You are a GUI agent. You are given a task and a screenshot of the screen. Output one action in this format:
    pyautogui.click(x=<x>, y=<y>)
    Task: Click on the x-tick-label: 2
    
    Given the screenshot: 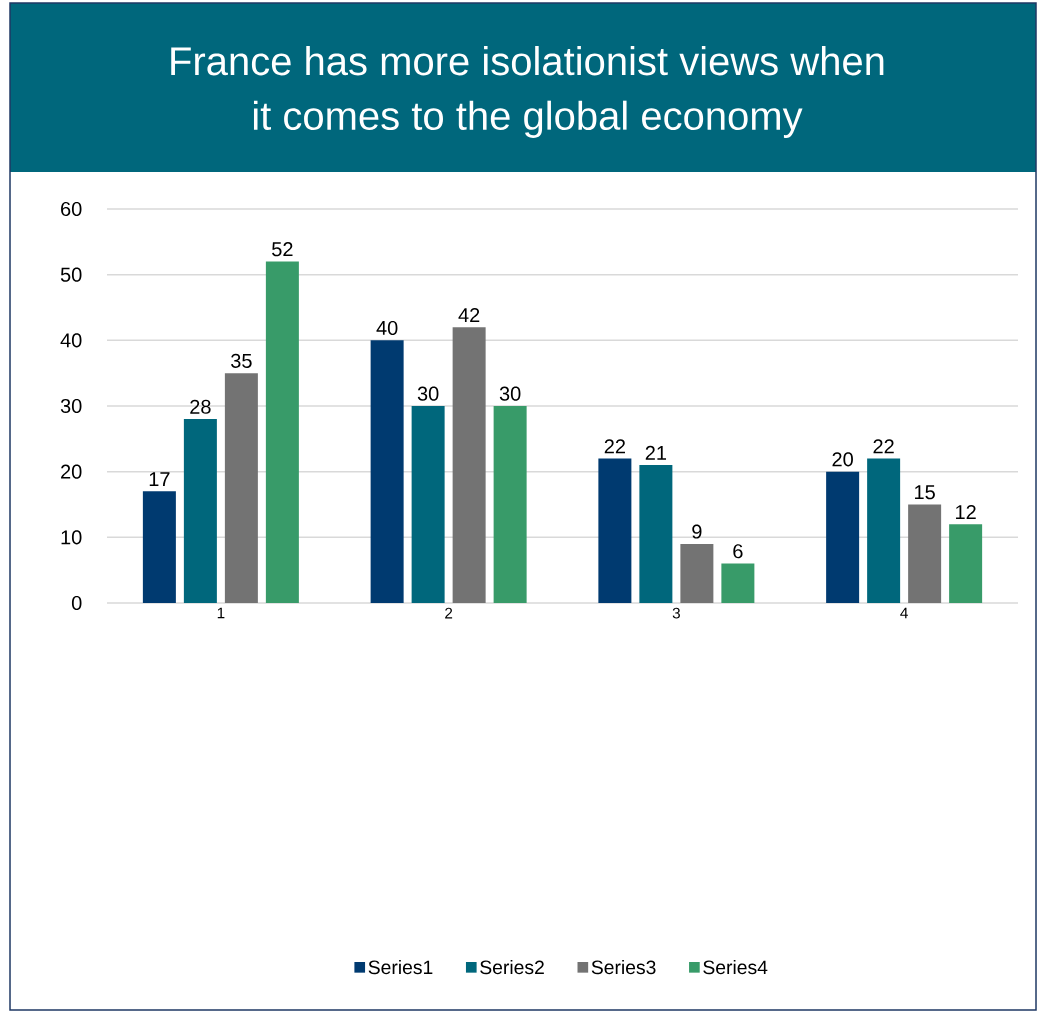 What is the action you would take?
    pyautogui.click(x=449, y=613)
    